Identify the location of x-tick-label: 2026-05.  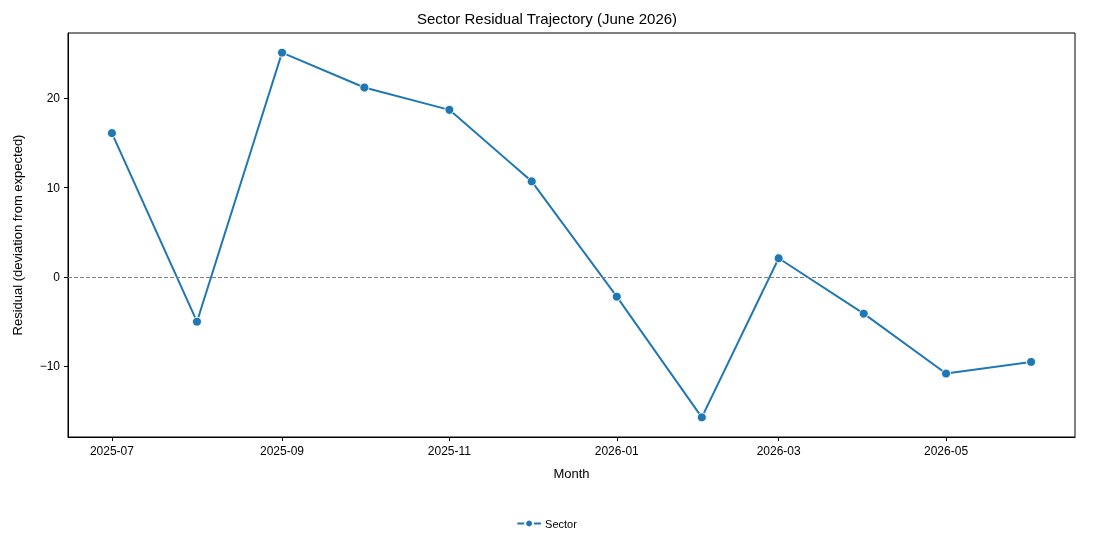
(946, 451).